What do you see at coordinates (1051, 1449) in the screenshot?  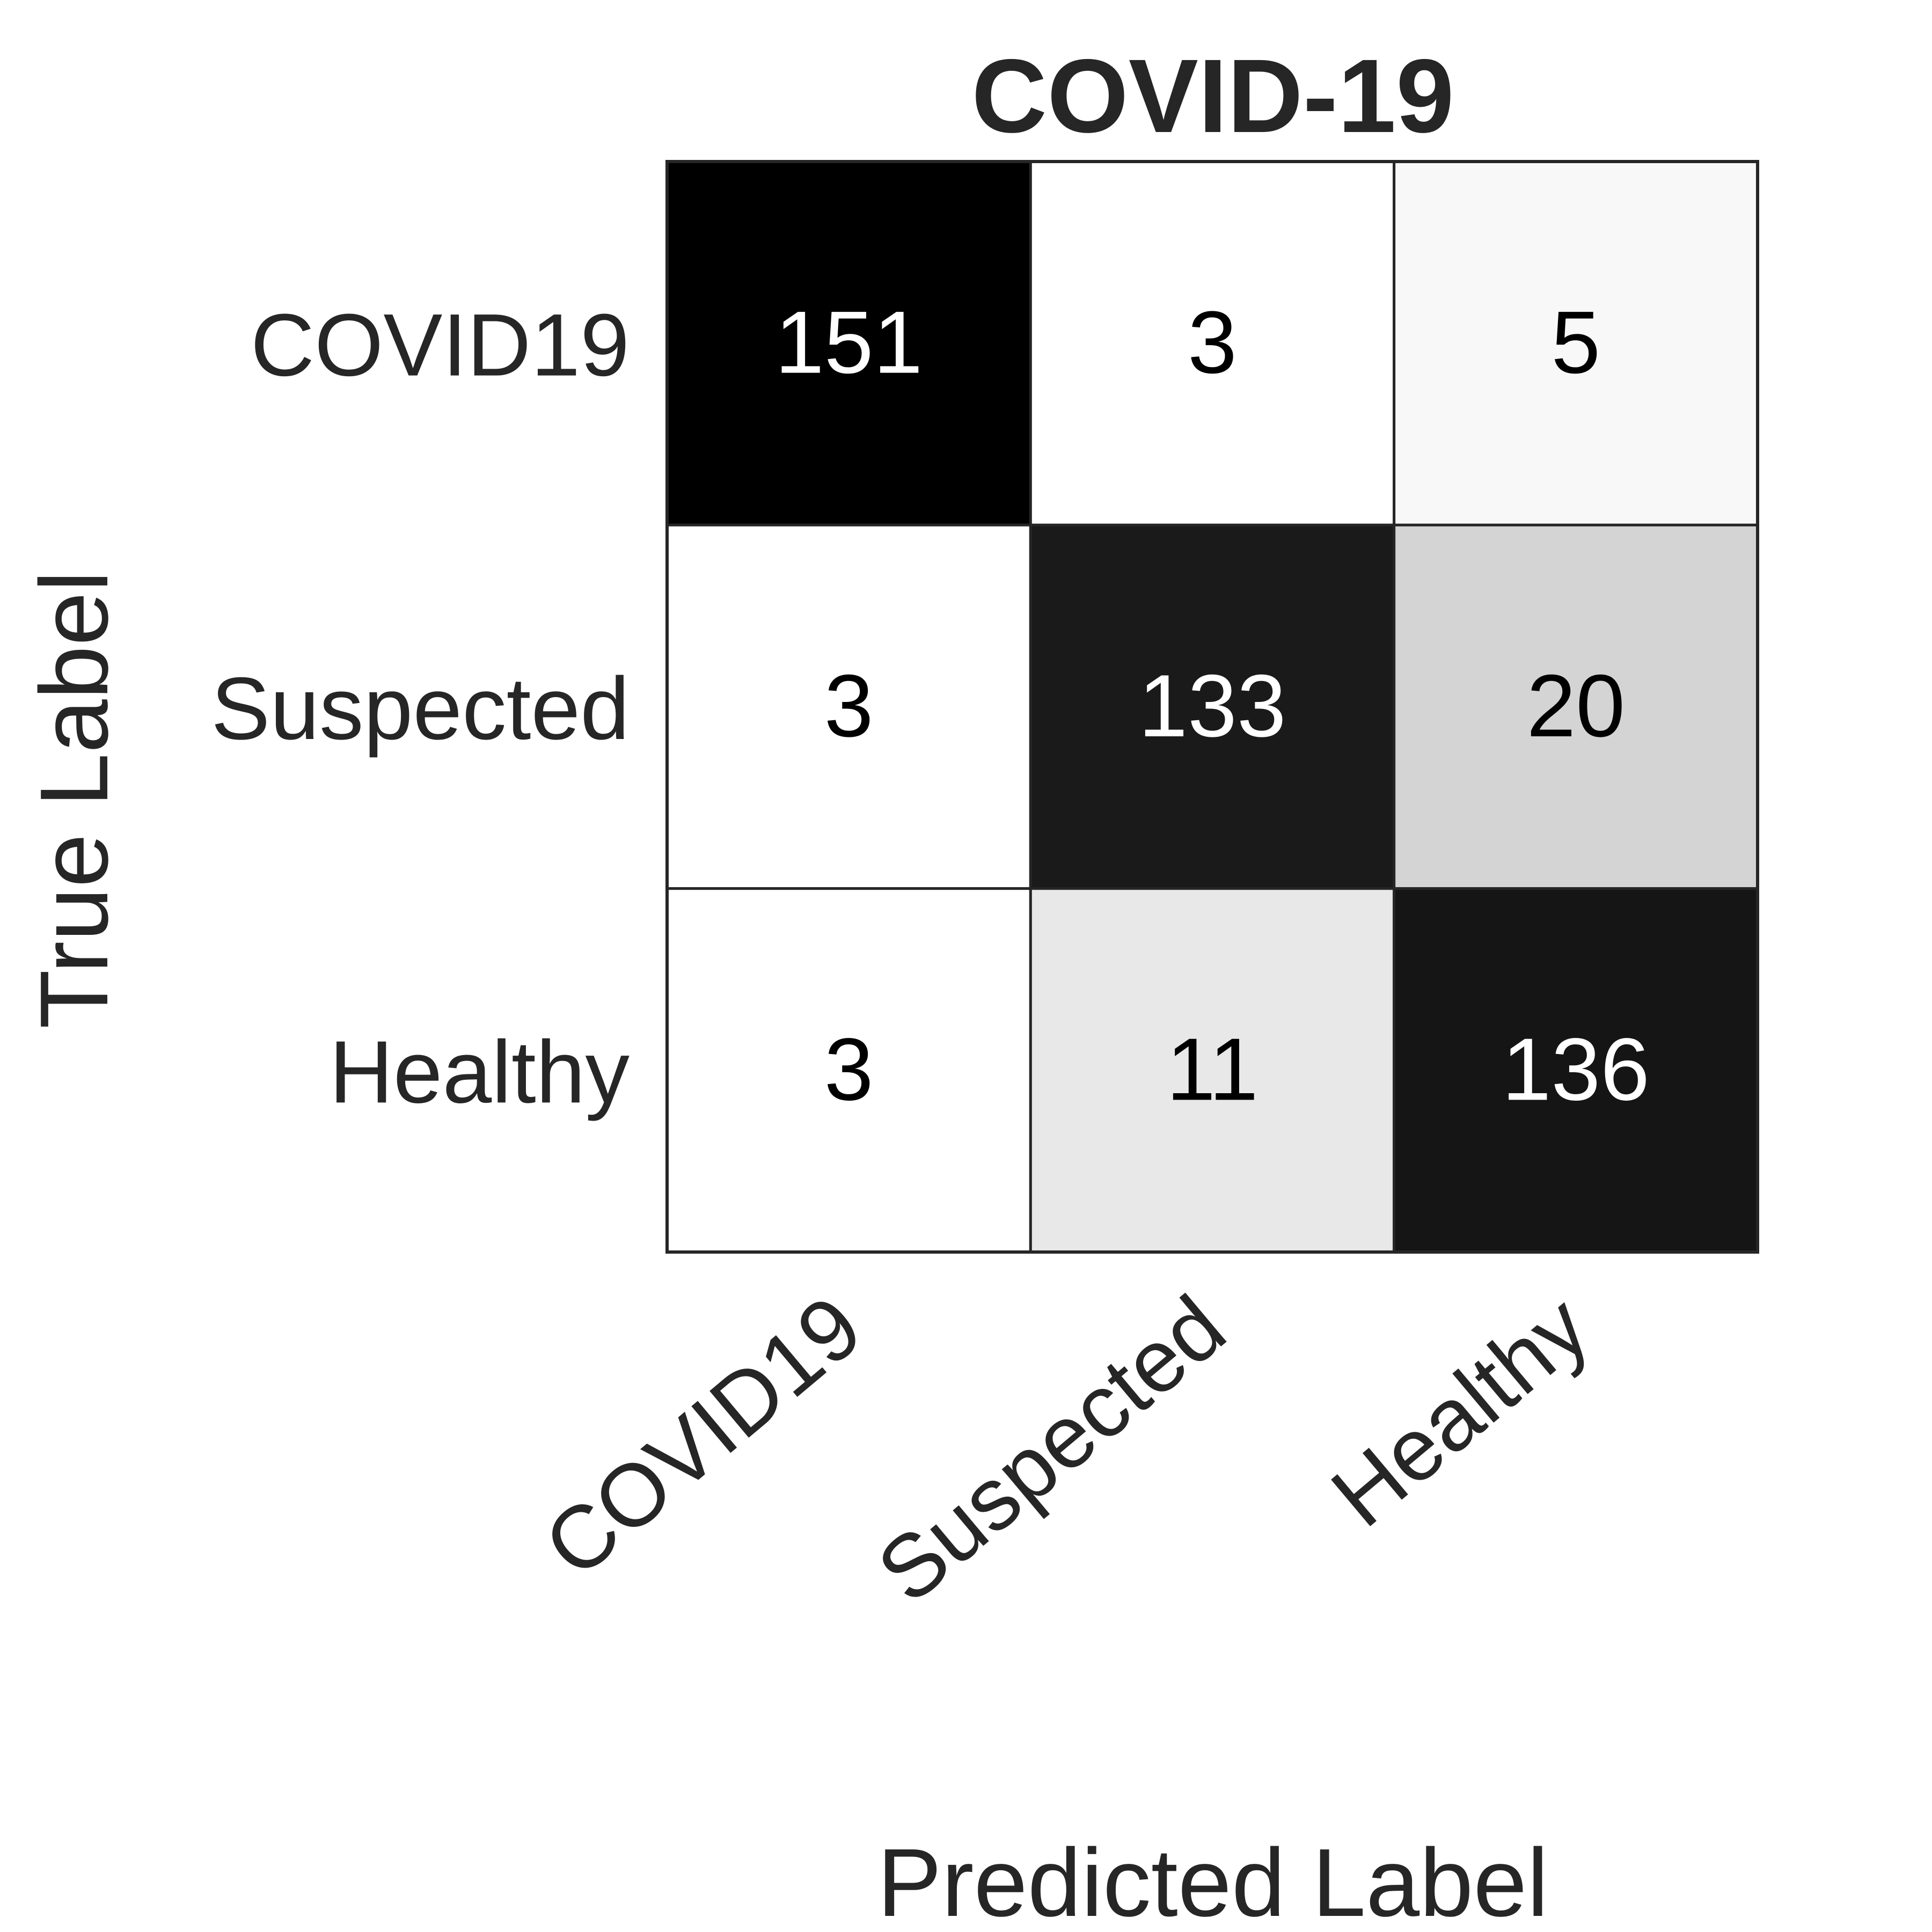 I see `x-tick-label-1: Suspected` at bounding box center [1051, 1449].